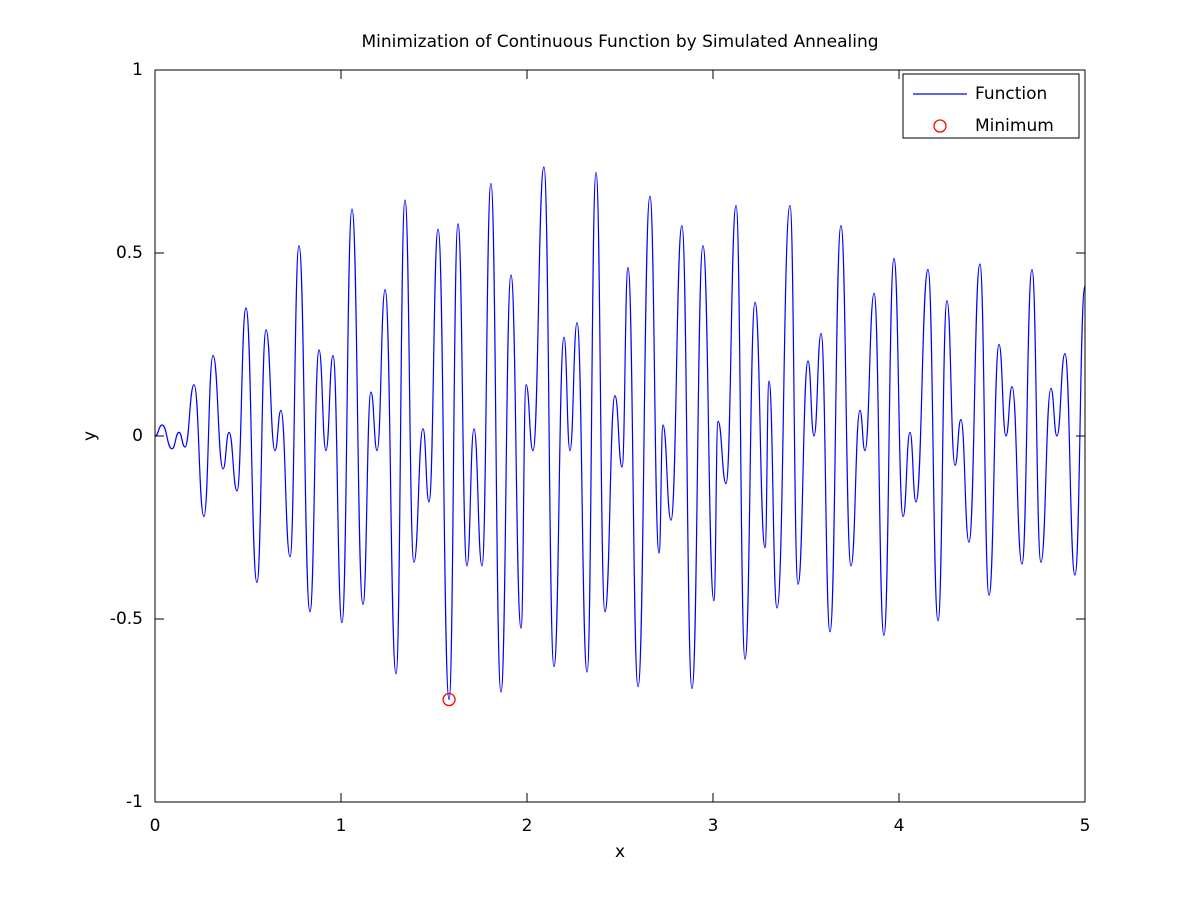 This screenshot has height=900, width=1200. What do you see at coordinates (940, 126) in the screenshot?
I see `legend-marker` at bounding box center [940, 126].